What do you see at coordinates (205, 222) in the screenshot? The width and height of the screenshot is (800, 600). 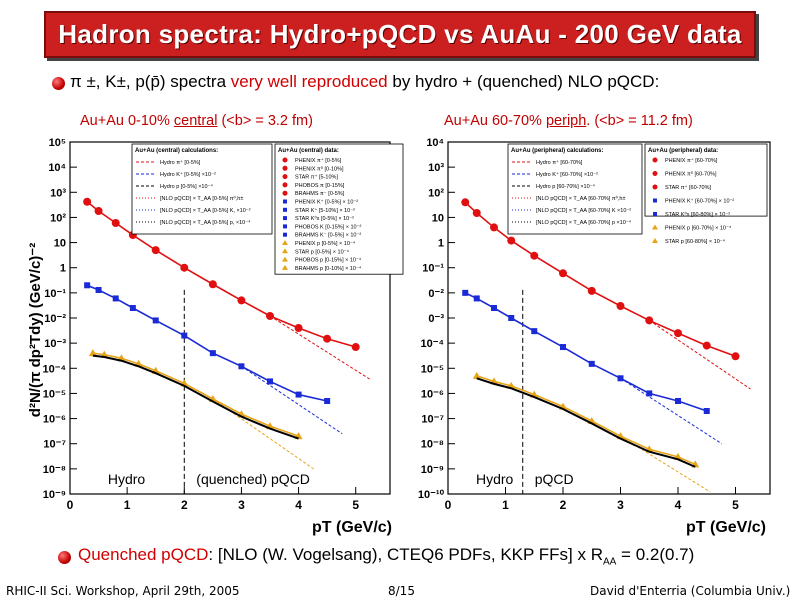 I see `left-calc-legend-item: [NLO pQCD] × T_AA [0-5%] p, ×10⁻⁴` at bounding box center [205, 222].